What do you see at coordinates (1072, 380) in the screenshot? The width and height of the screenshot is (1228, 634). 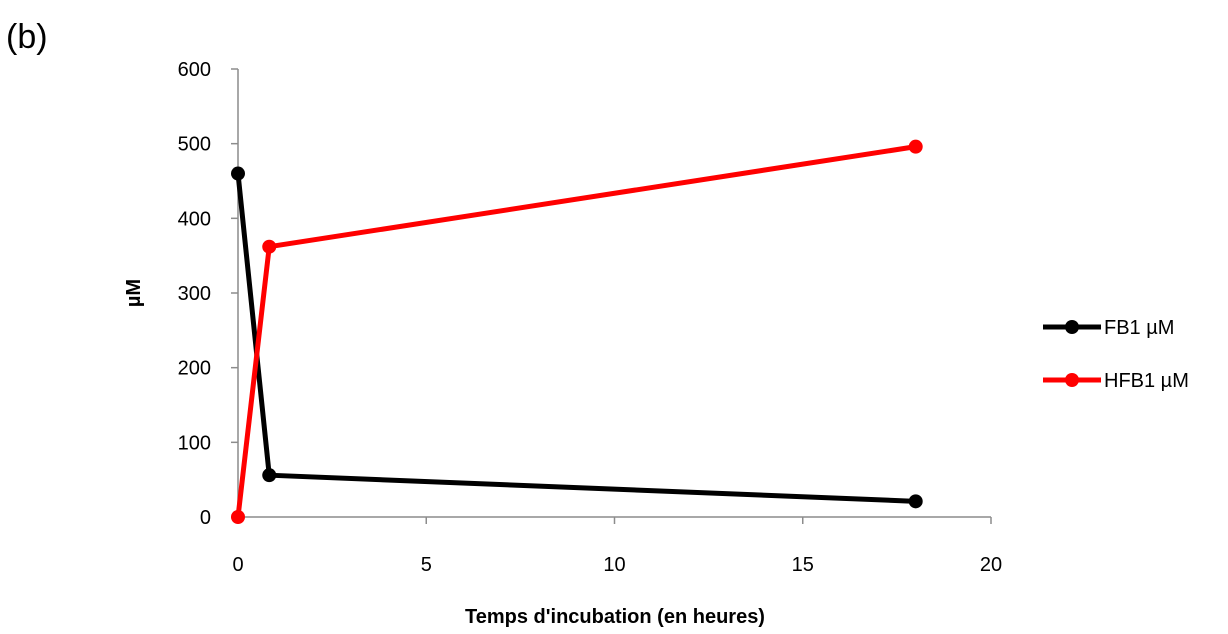 I see `legend-item-2-swatch-marker` at bounding box center [1072, 380].